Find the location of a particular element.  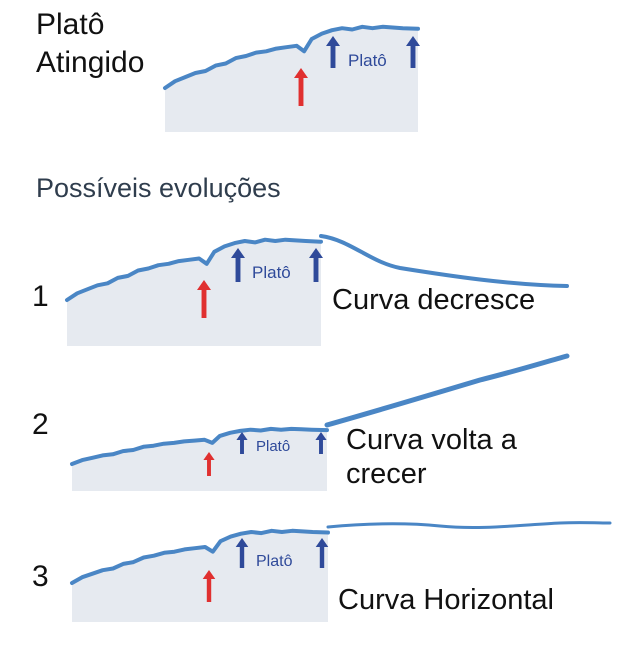

scenario-0-shaded-area is located at coordinates (291, 79).